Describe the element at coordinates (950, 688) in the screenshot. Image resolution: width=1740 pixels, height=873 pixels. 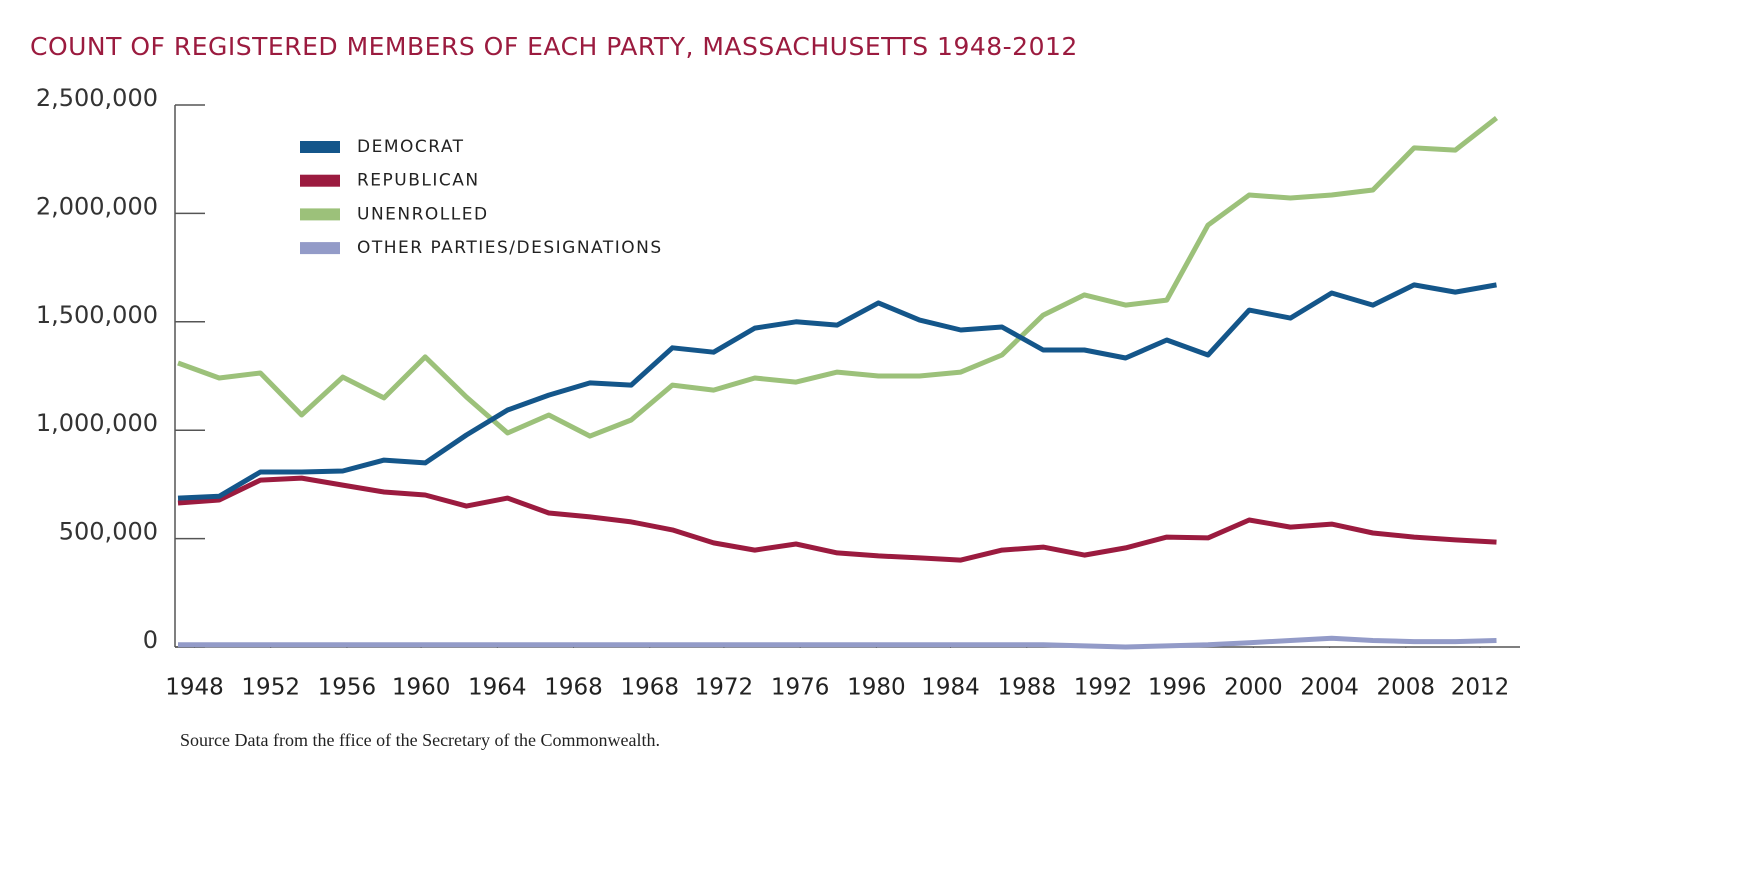
I see `x-tick-label: 1984` at that location.